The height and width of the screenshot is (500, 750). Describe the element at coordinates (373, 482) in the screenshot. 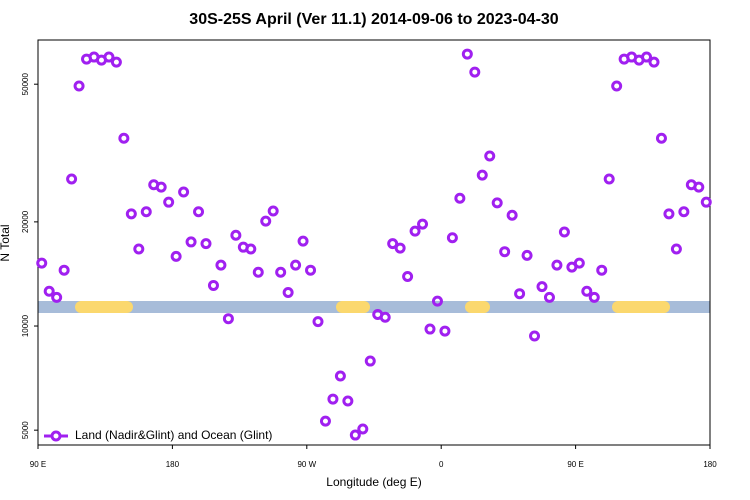

I see `x-axis-label: Longitude (deg E)` at that location.